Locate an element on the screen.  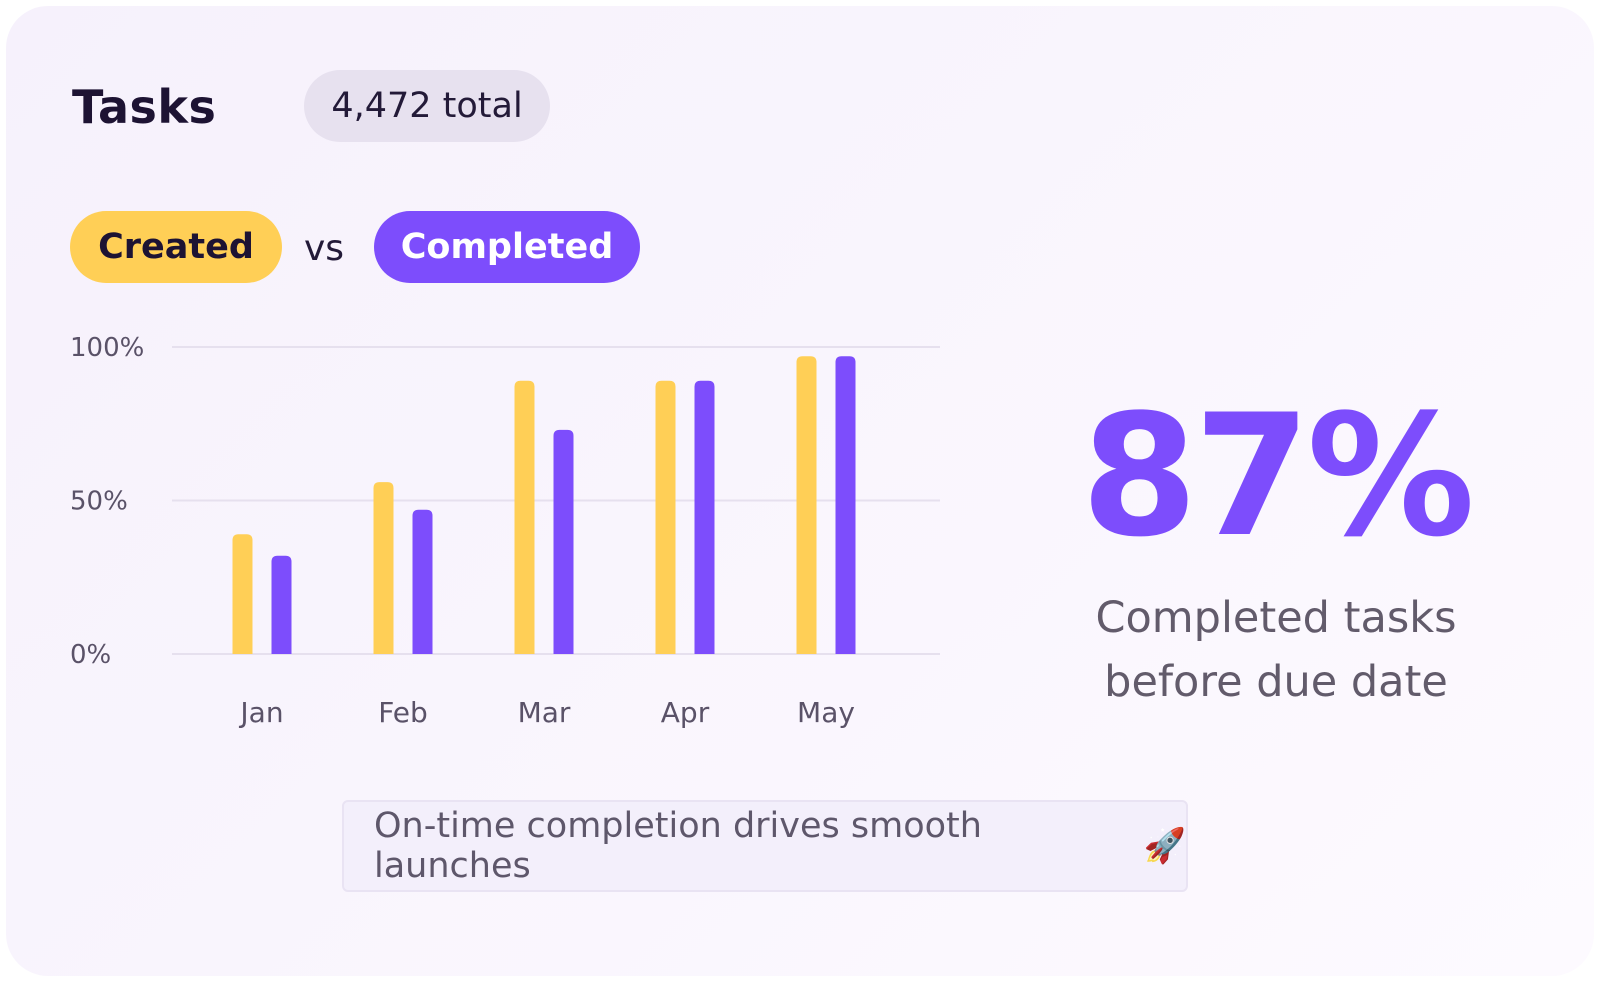
bar-completed-may is located at coordinates (845, 505).